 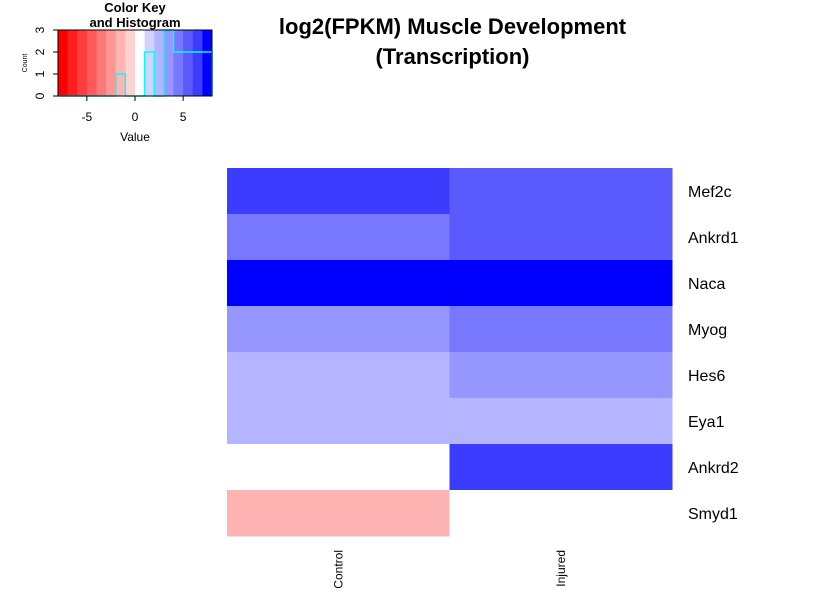 I want to click on heatmap-row-label: Ankrd1, so click(x=713, y=238).